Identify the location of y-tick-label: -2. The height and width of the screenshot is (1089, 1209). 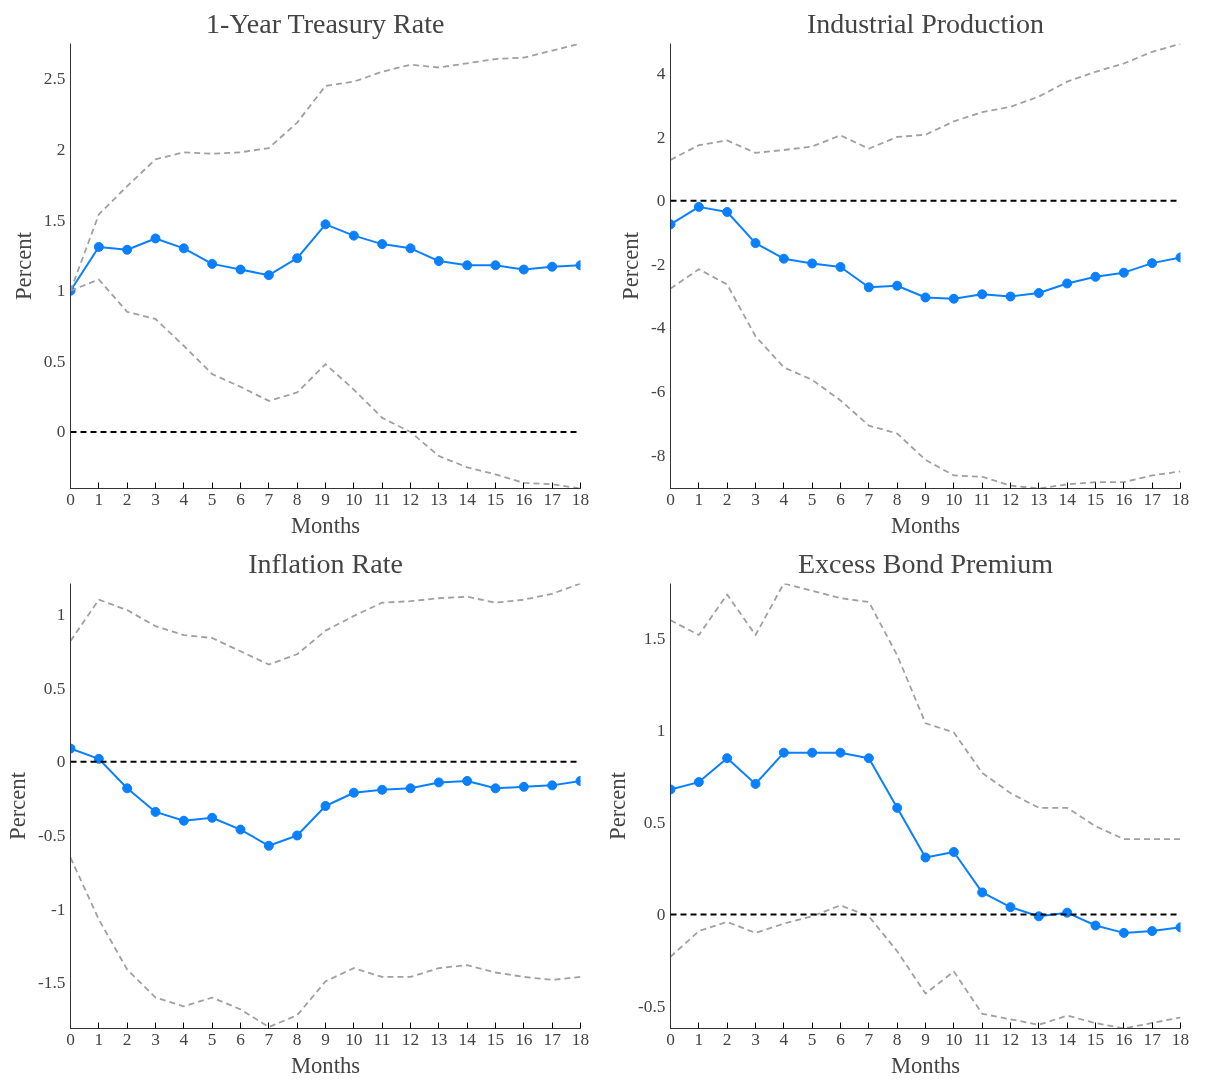
(658, 264).